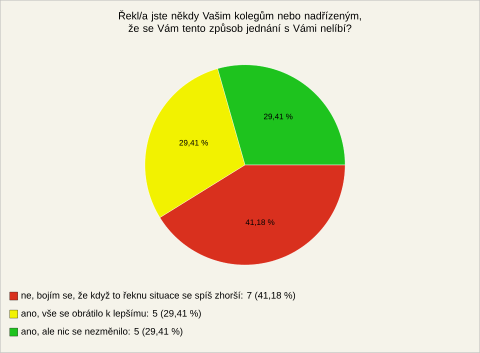 This screenshot has width=480, height=353. I want to click on legend-label: ano, vše se obrátilo k lepšímu: 5 (29,41 %), so click(111, 314).